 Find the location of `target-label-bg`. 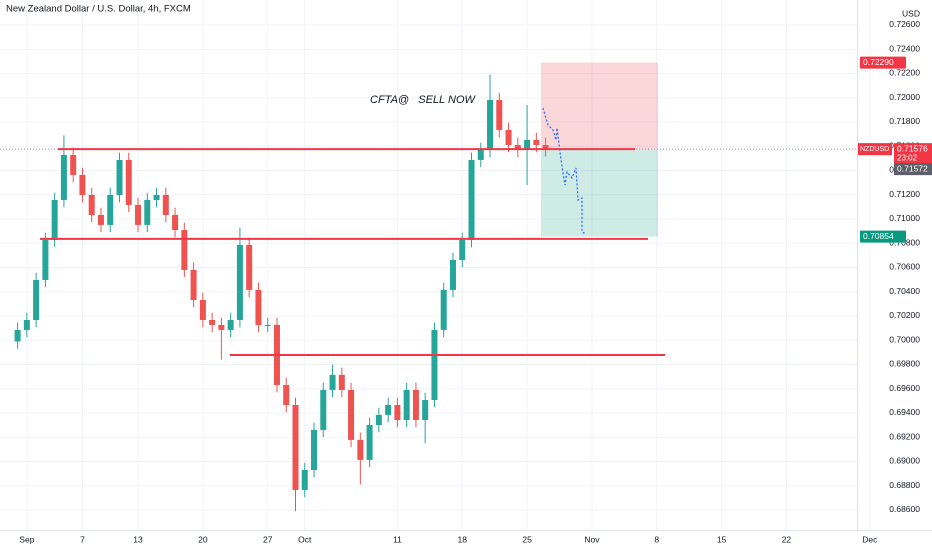

target-label-bg is located at coordinates (883, 236).